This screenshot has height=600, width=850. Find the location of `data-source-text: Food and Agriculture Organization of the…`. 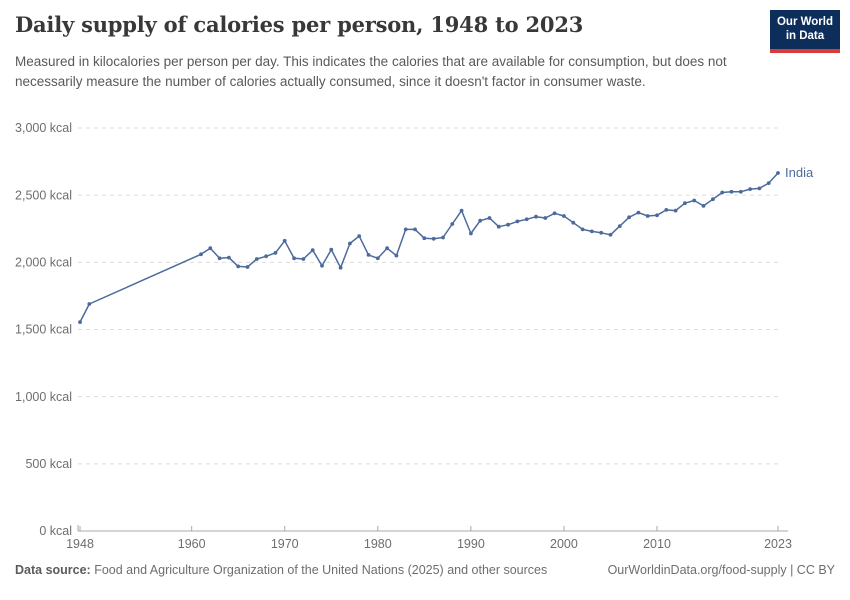

data-source-text: Food and Agriculture Organization of the… is located at coordinates (319, 570).